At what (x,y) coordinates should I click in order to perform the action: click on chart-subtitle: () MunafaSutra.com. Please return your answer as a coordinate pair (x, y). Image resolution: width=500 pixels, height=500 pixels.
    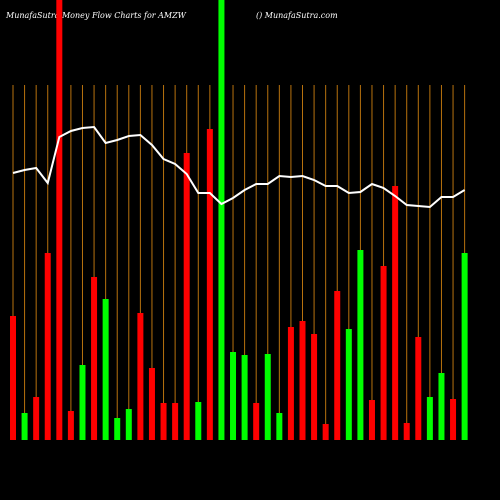
    Looking at the image, I should click on (297, 15).